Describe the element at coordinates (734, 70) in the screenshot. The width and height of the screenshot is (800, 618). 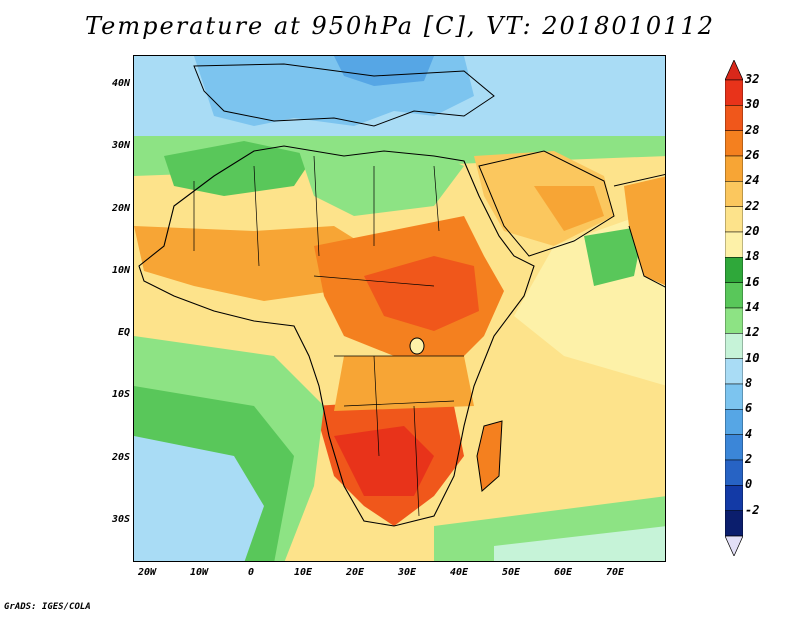
I see `colorbar-top-arrow` at that location.